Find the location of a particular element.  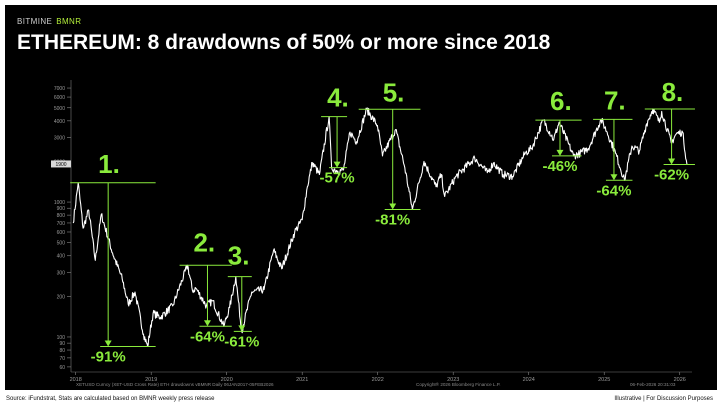

drawdown-percent-label: -46% is located at coordinates (559, 166).